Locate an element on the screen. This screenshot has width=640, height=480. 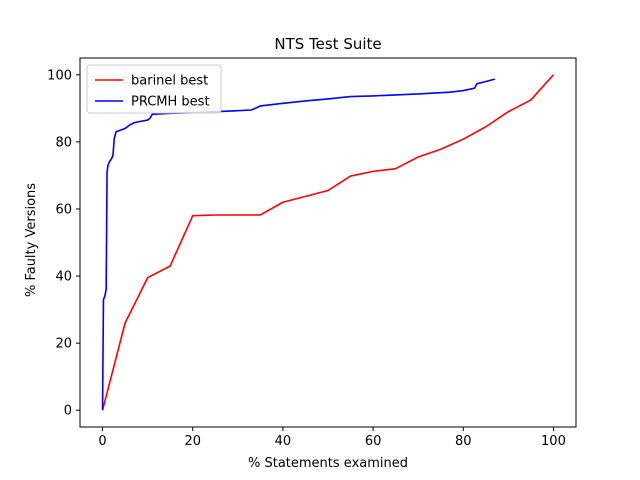
legend-label: PRCMH best is located at coordinates (170, 102).